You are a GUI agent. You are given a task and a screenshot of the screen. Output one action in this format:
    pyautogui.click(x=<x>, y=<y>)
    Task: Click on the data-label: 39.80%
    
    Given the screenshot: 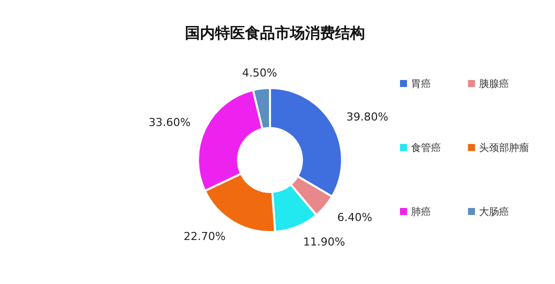 What is the action you would take?
    pyautogui.click(x=367, y=117)
    